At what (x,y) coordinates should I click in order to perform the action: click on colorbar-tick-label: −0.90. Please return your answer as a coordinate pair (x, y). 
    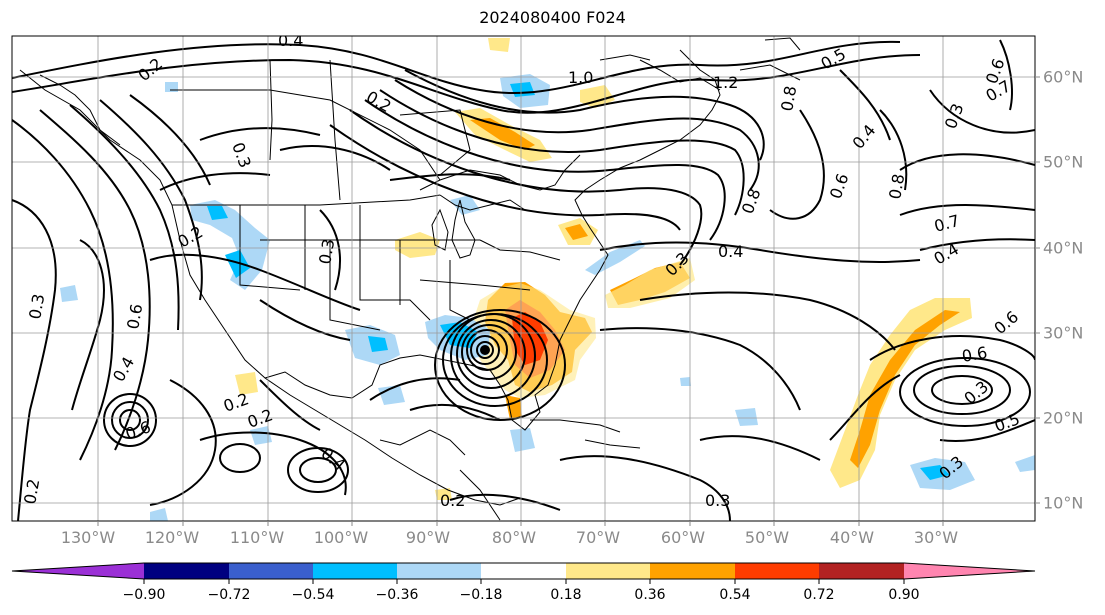
    Looking at the image, I should click on (144, 595).